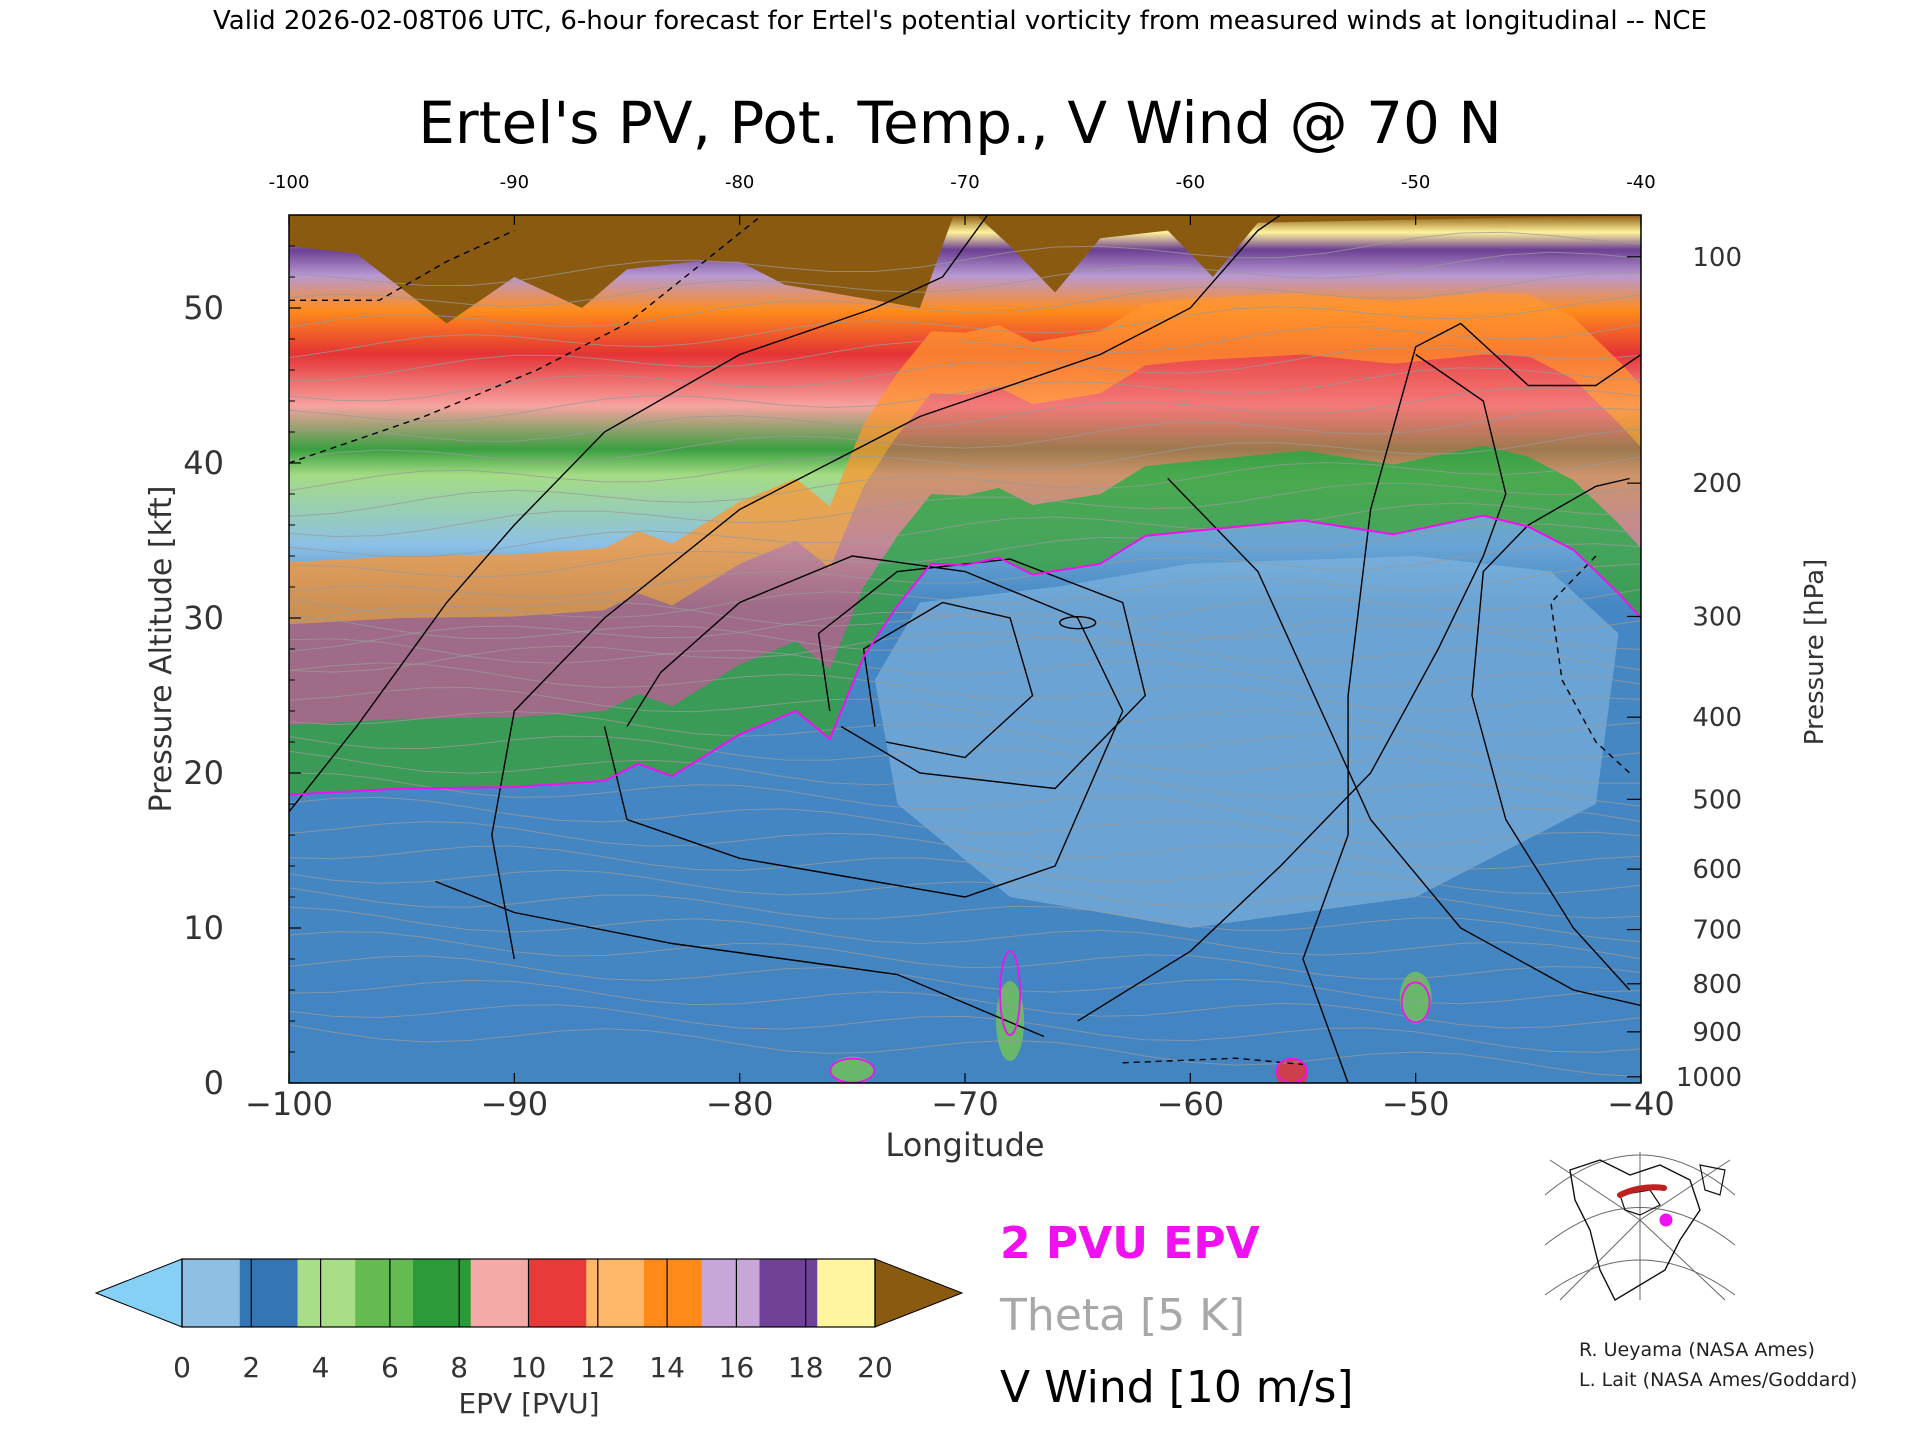  I want to click on x-top-tick-label: -40, so click(1640, 182).